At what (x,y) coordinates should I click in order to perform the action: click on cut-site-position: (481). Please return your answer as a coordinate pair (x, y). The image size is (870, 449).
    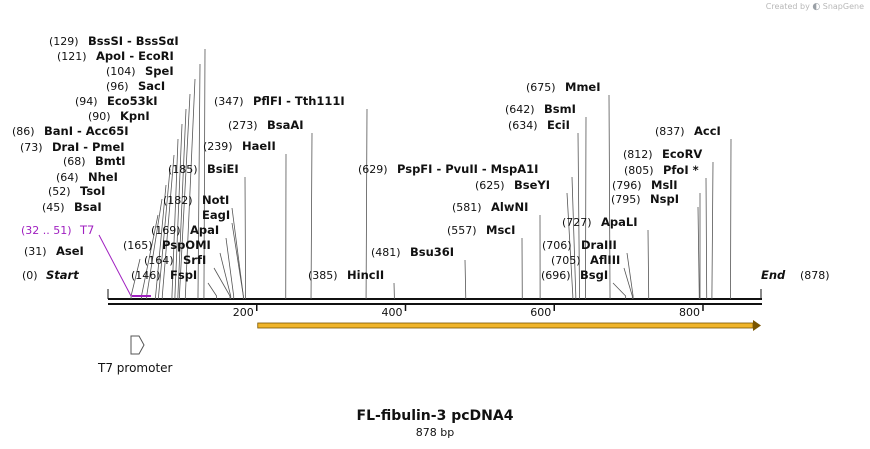
    Looking at the image, I should click on (386, 252).